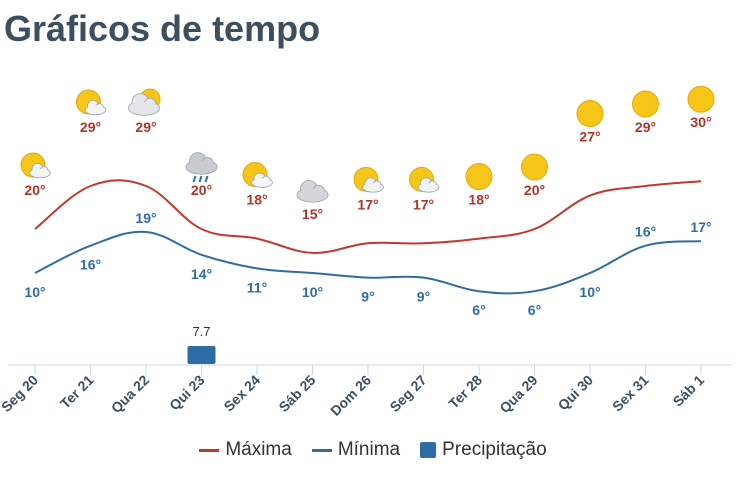 The height and width of the screenshot is (484, 746). I want to click on legend-swatch-precip, so click(428, 450).